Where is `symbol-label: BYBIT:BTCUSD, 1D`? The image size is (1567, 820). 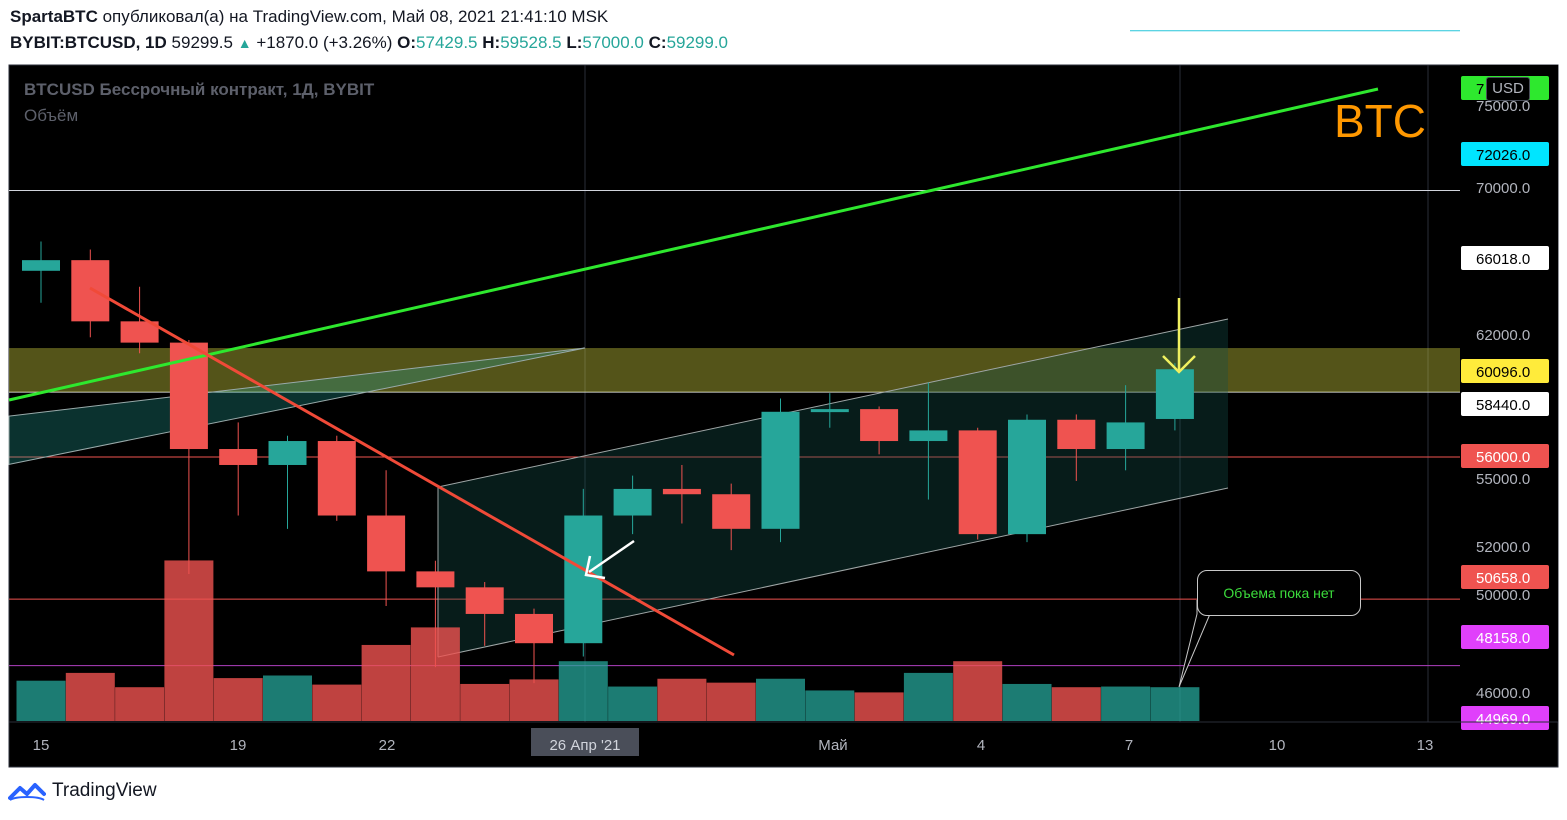
symbol-label: BYBIT:BTCUSD, 1D is located at coordinates (88, 42).